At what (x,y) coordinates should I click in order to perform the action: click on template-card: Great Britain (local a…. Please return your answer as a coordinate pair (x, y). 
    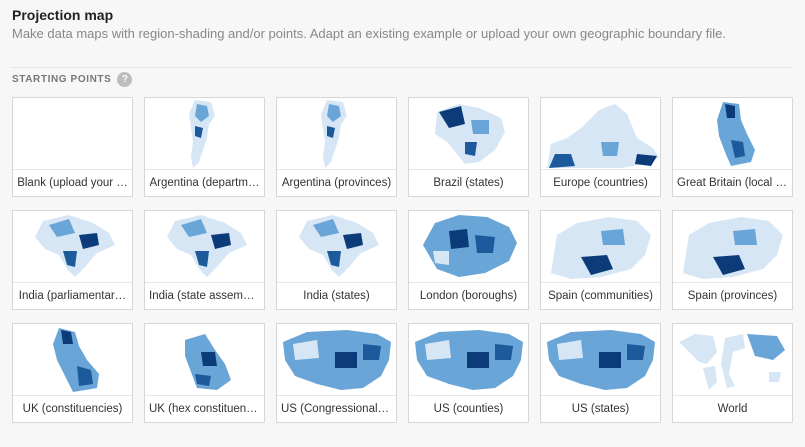
    Looking at the image, I should click on (732, 147).